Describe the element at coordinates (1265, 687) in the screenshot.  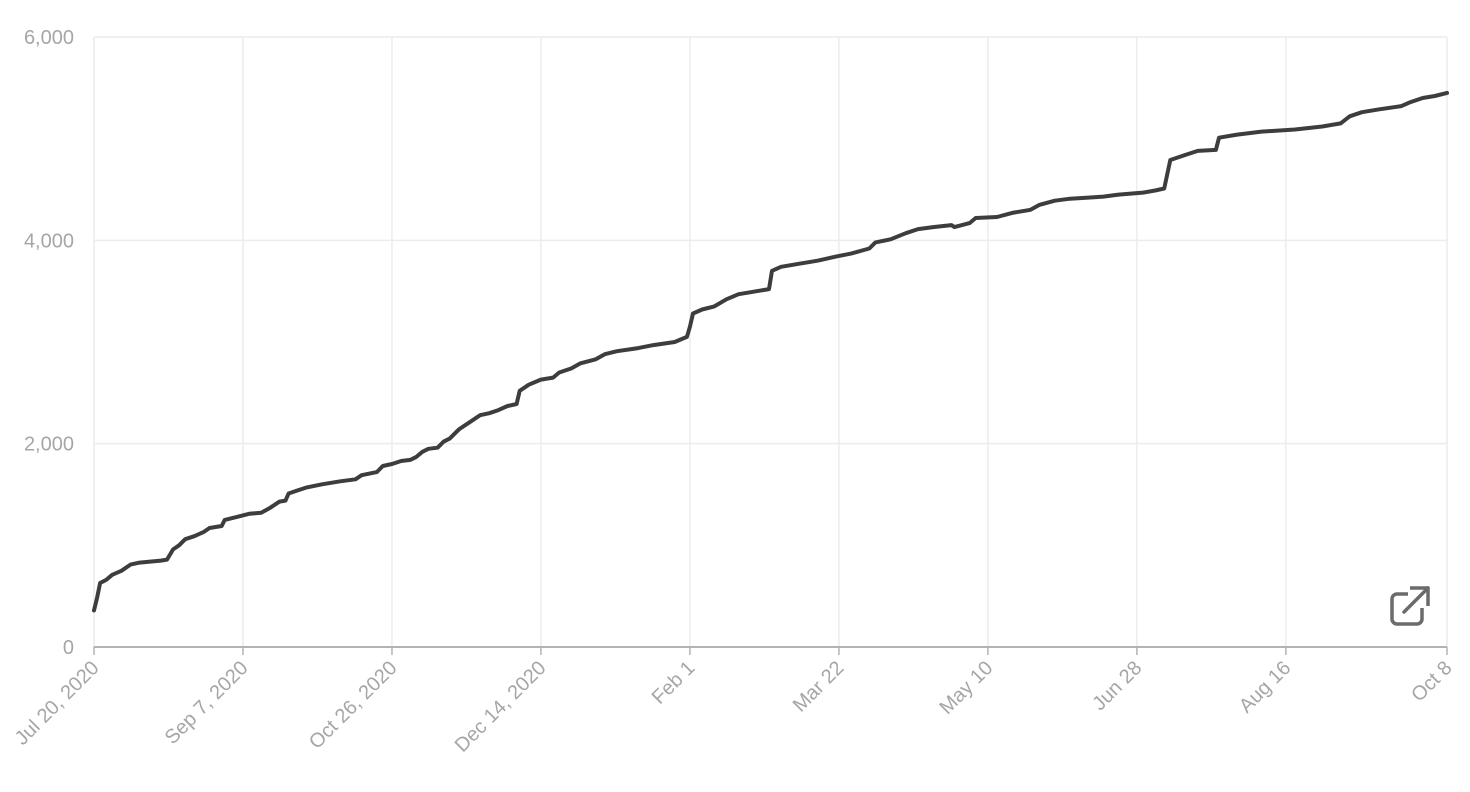
I see `x-tick-label: Aug 16` at that location.